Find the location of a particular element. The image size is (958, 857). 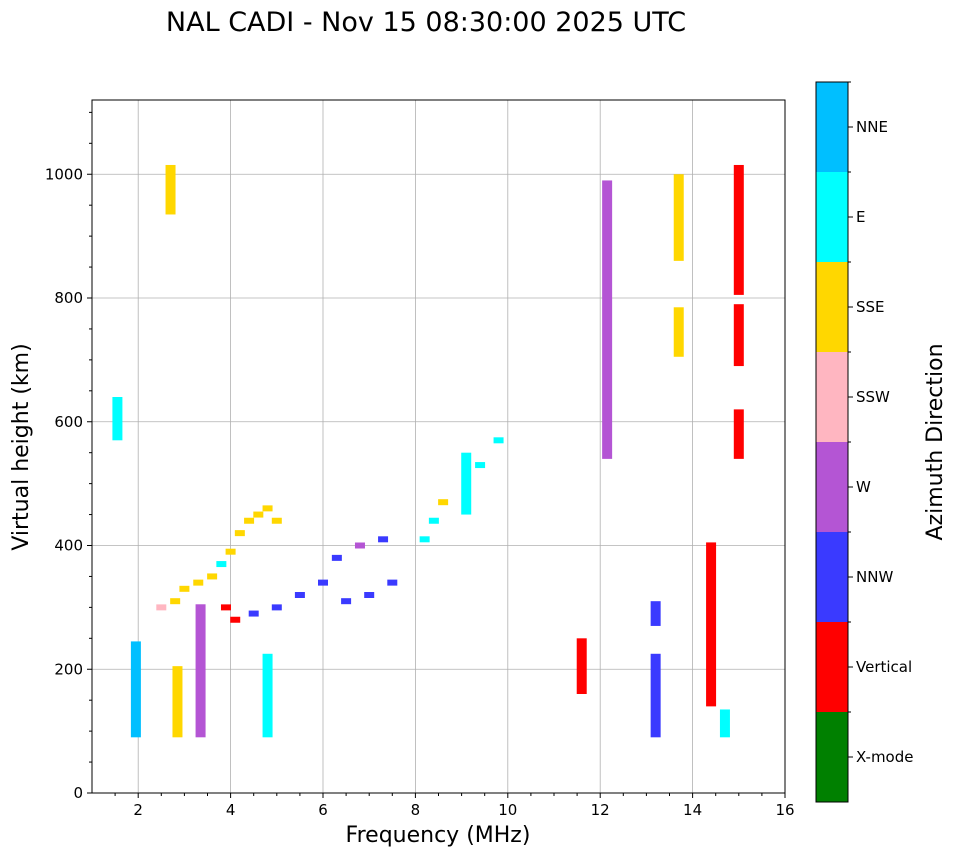

colorbar-frame is located at coordinates (832, 442).